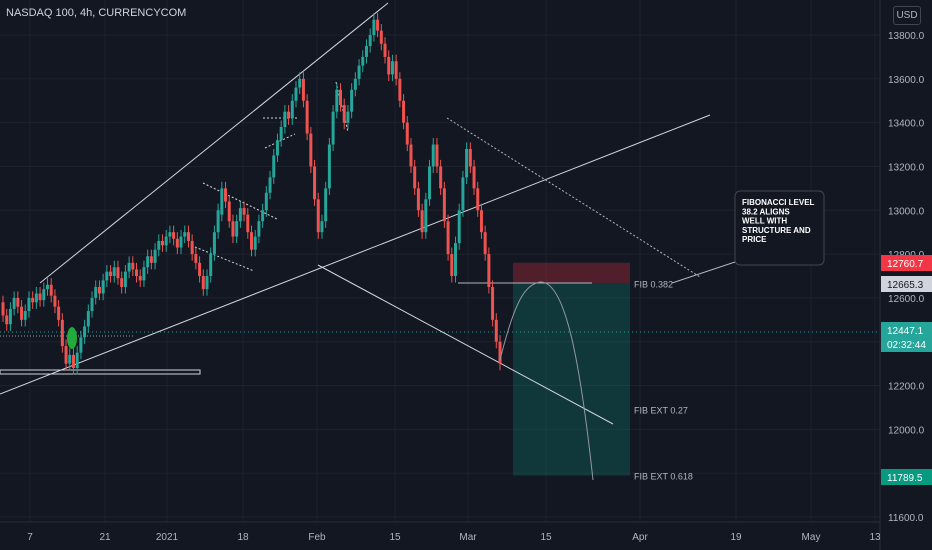 This screenshot has height=550, width=932. What do you see at coordinates (653, 285) in the screenshot?
I see `fib-annotation-label: FIB 0.382` at bounding box center [653, 285].